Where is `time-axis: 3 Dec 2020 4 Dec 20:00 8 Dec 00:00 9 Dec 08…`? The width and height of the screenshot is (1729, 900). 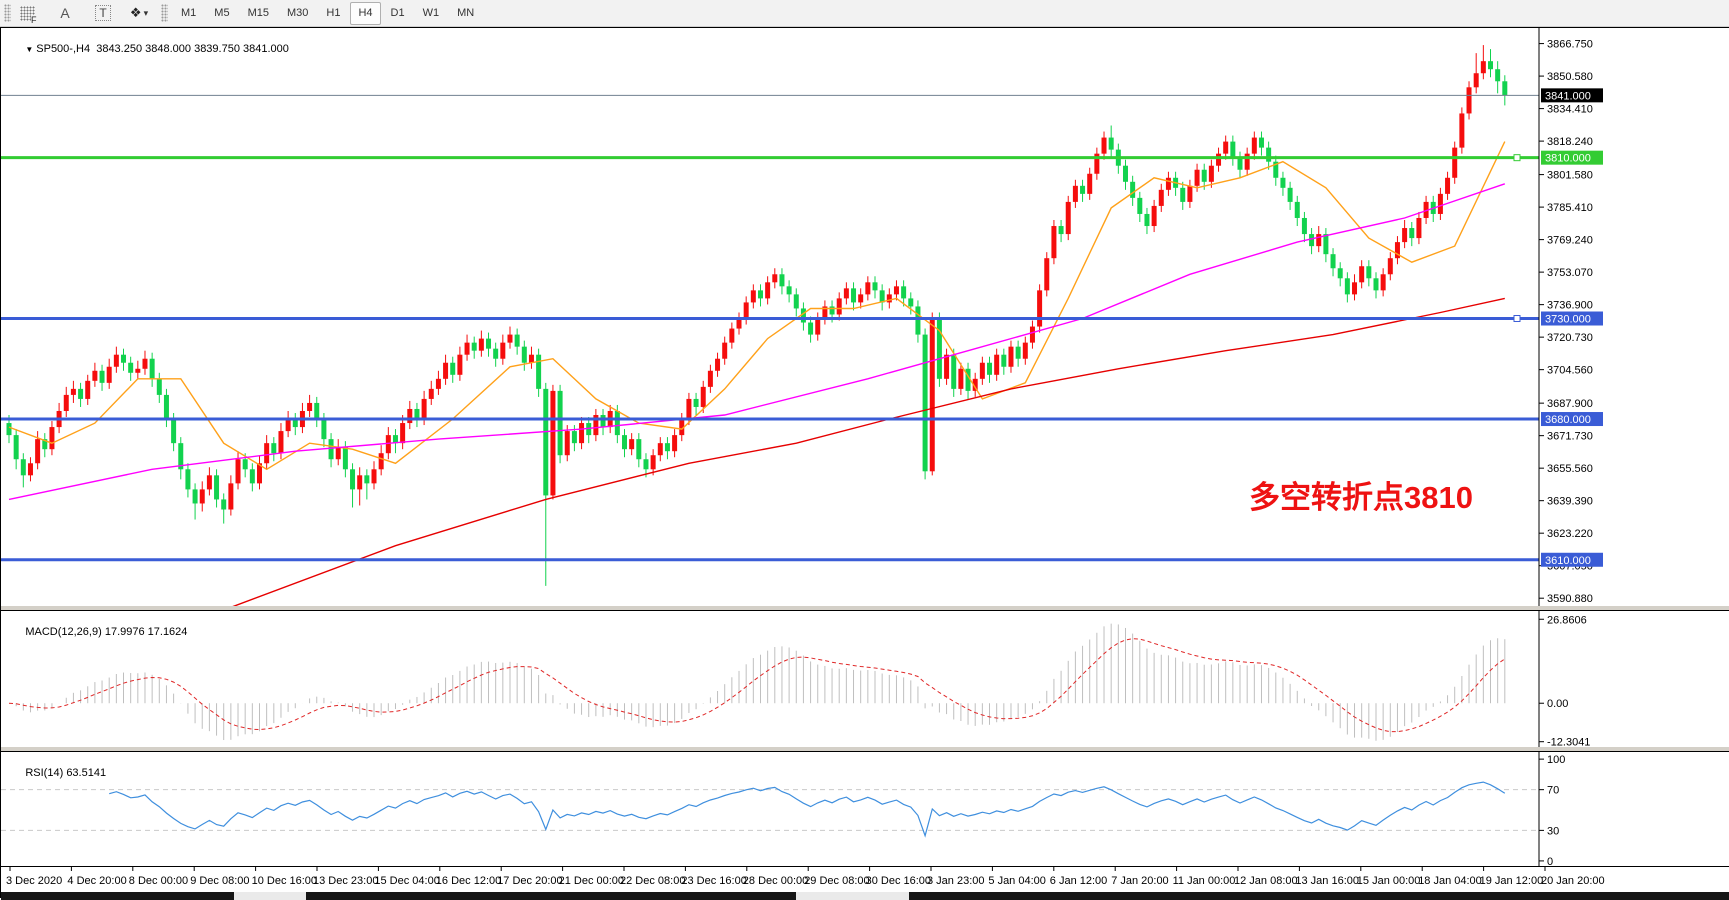 time-axis: 3 Dec 2020 4 Dec 20:00 8 Dec 00:00 9 Dec 08… is located at coordinates (865, 879).